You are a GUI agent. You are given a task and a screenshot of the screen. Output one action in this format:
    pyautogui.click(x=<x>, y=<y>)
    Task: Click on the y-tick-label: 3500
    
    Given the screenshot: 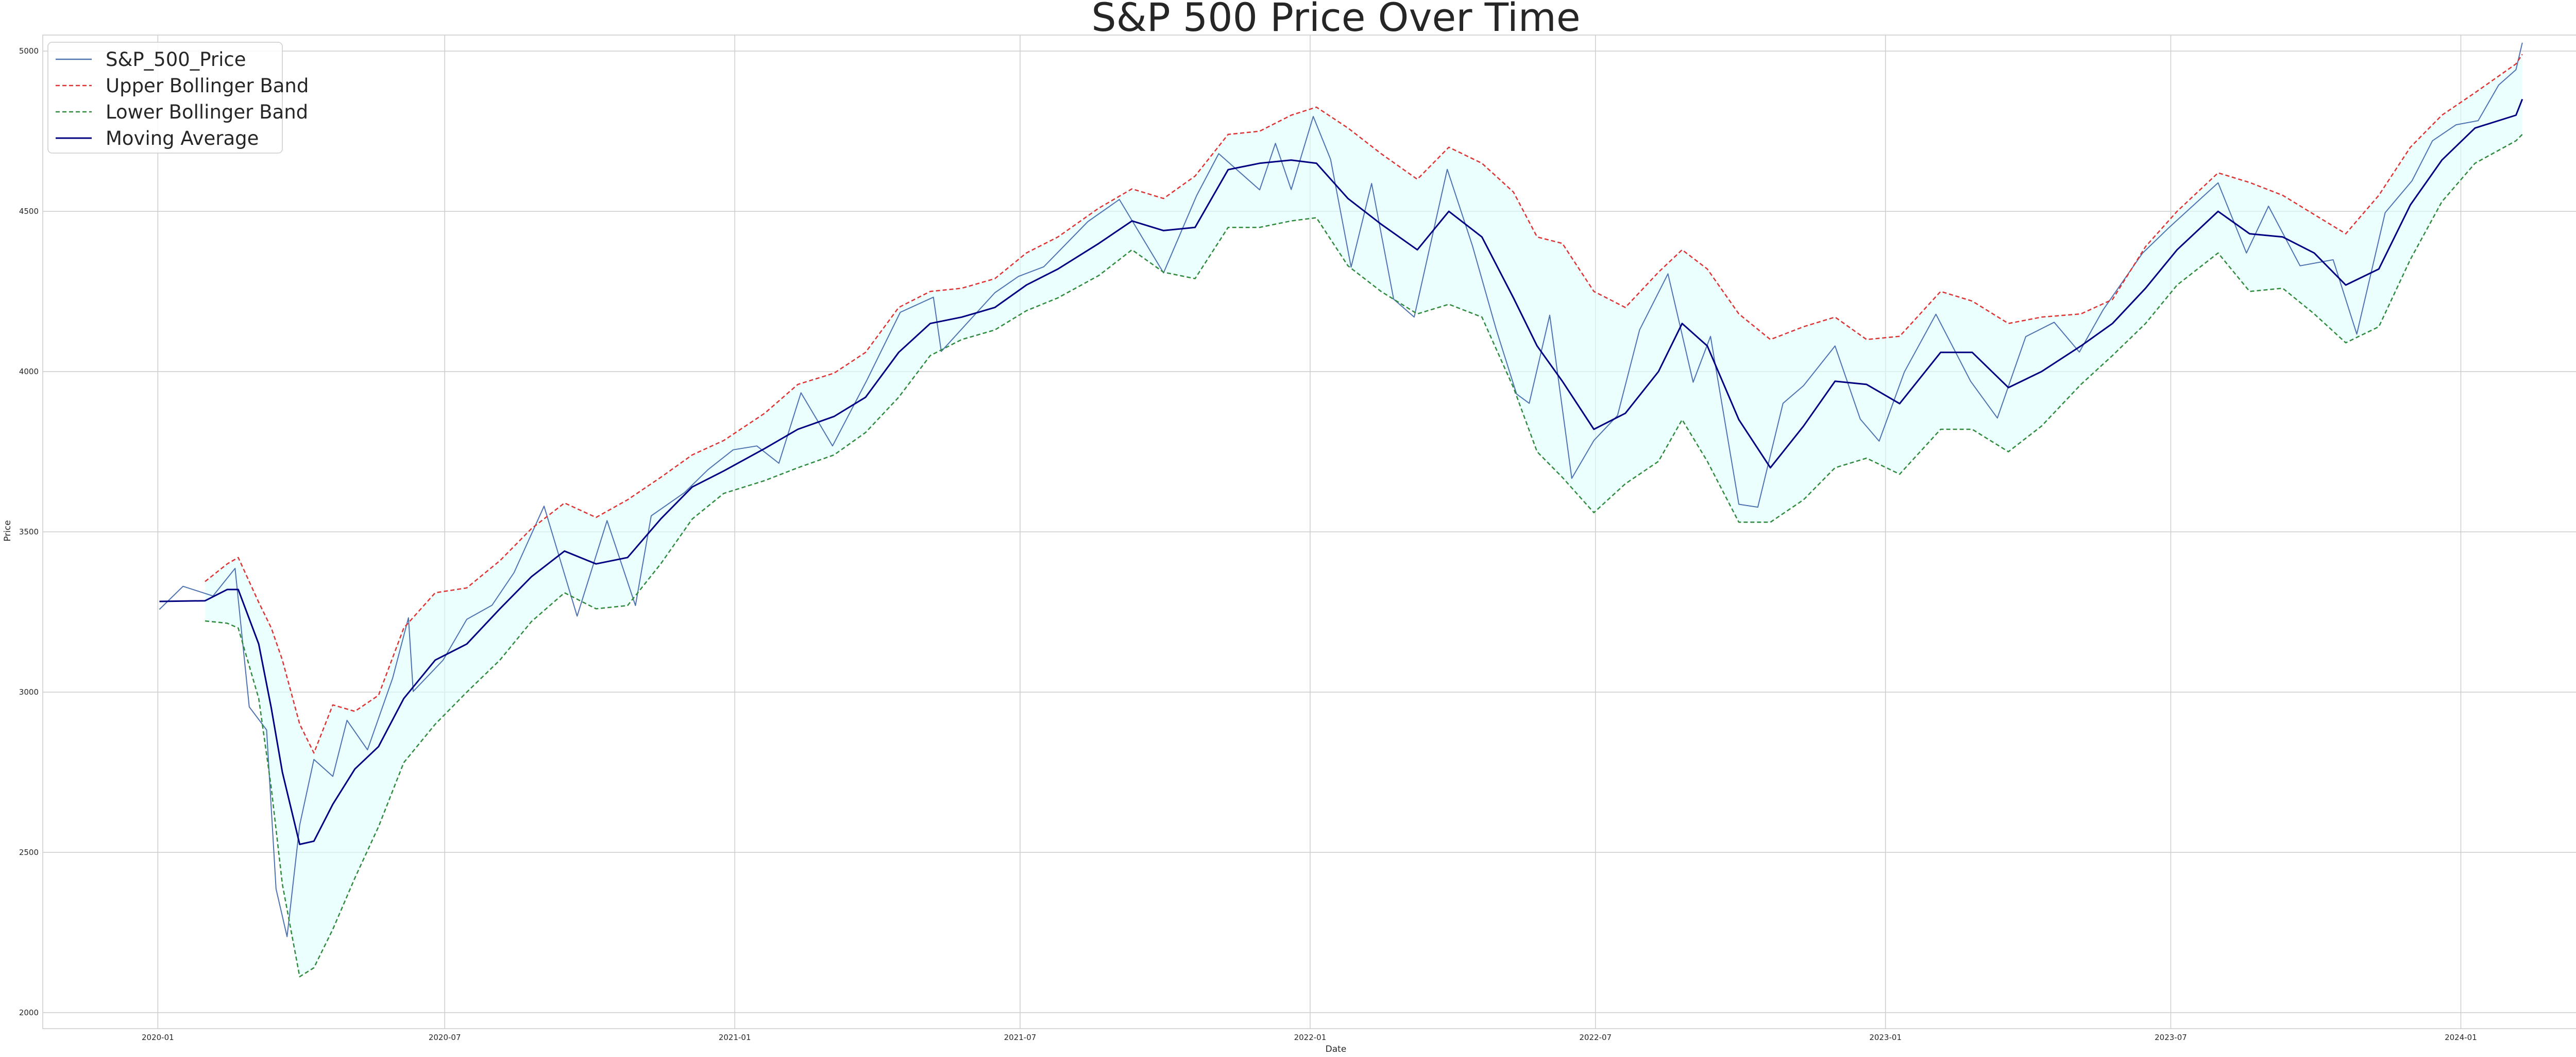 What is the action you would take?
    pyautogui.click(x=29, y=531)
    